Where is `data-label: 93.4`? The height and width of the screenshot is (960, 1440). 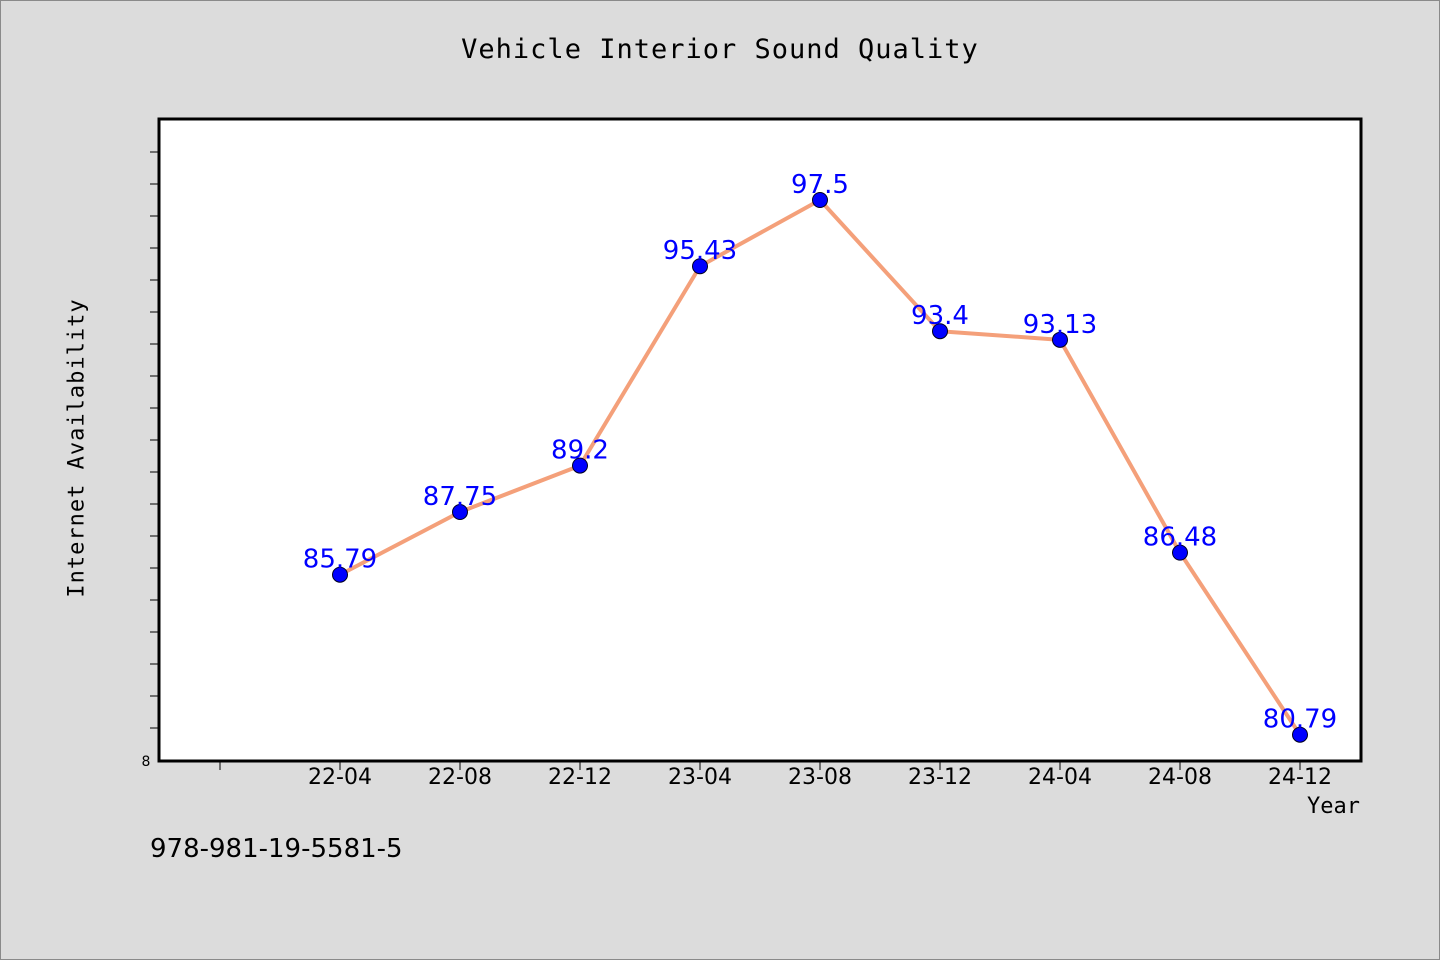 data-label: 93.4 is located at coordinates (940, 316).